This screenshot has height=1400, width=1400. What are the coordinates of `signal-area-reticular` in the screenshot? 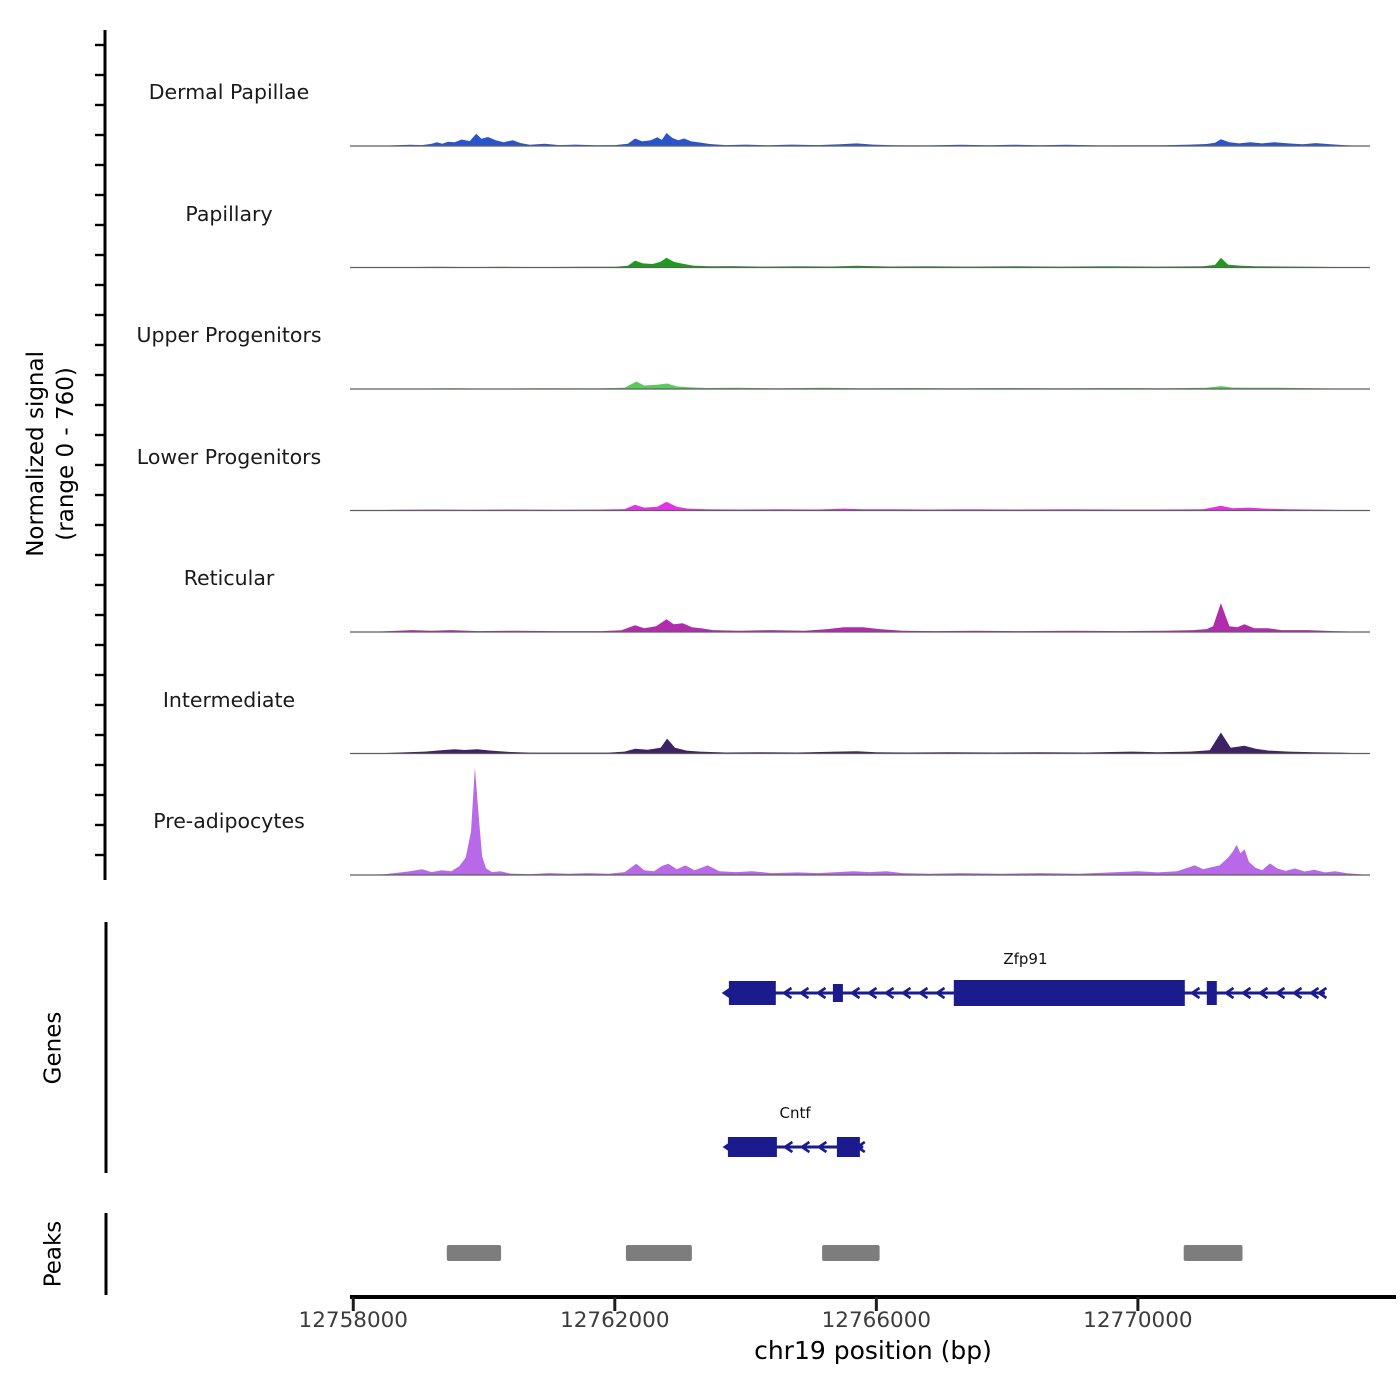 It's located at (860, 617).